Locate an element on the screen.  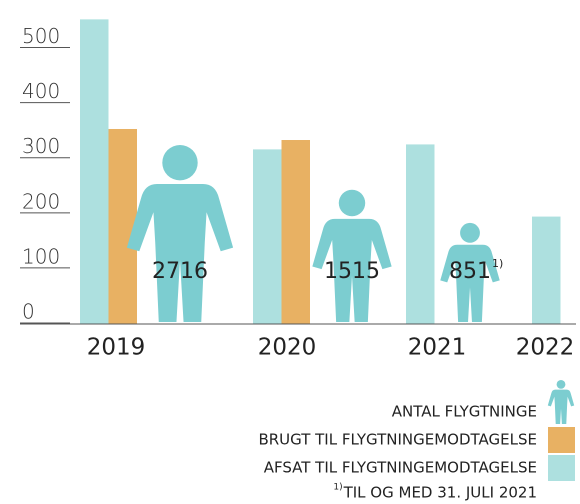
x-tick-label: 2020 is located at coordinates (287, 348).